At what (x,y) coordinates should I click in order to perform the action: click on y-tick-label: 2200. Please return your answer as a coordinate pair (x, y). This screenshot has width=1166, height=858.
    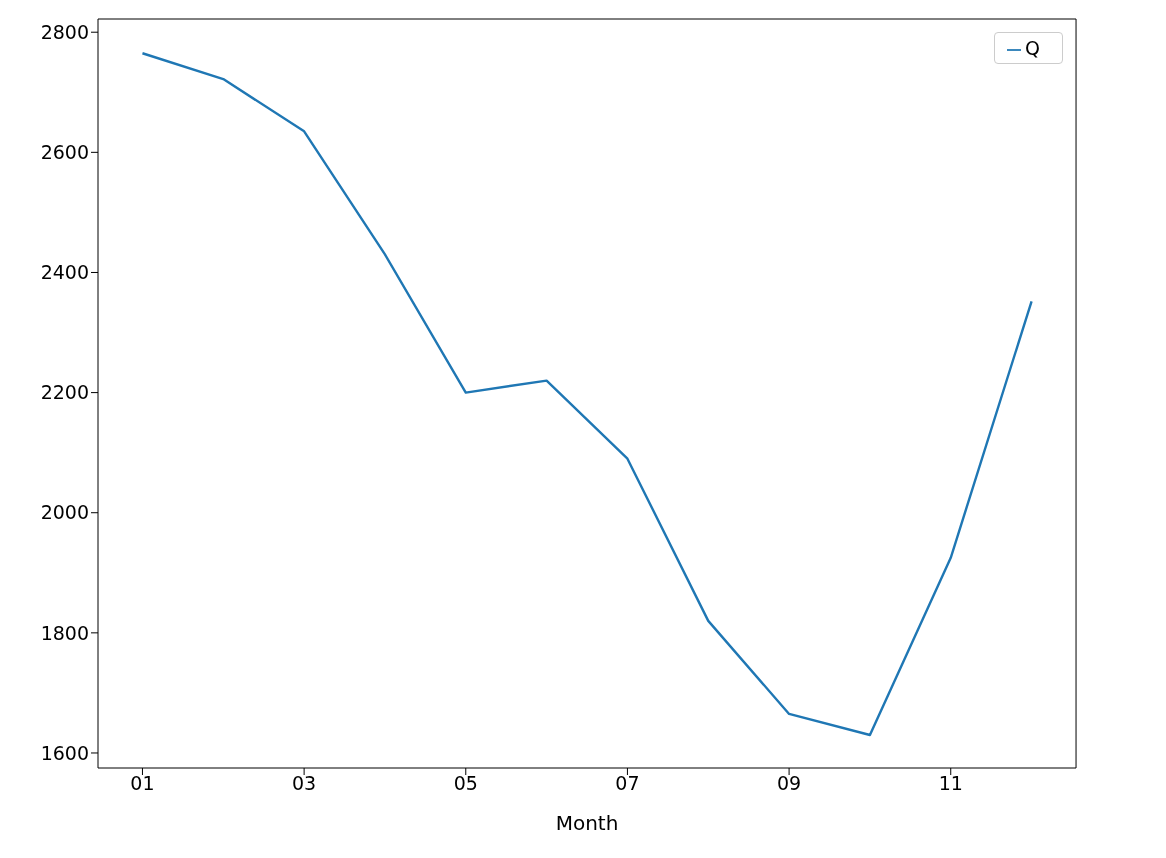
    Looking at the image, I should click on (64, 392).